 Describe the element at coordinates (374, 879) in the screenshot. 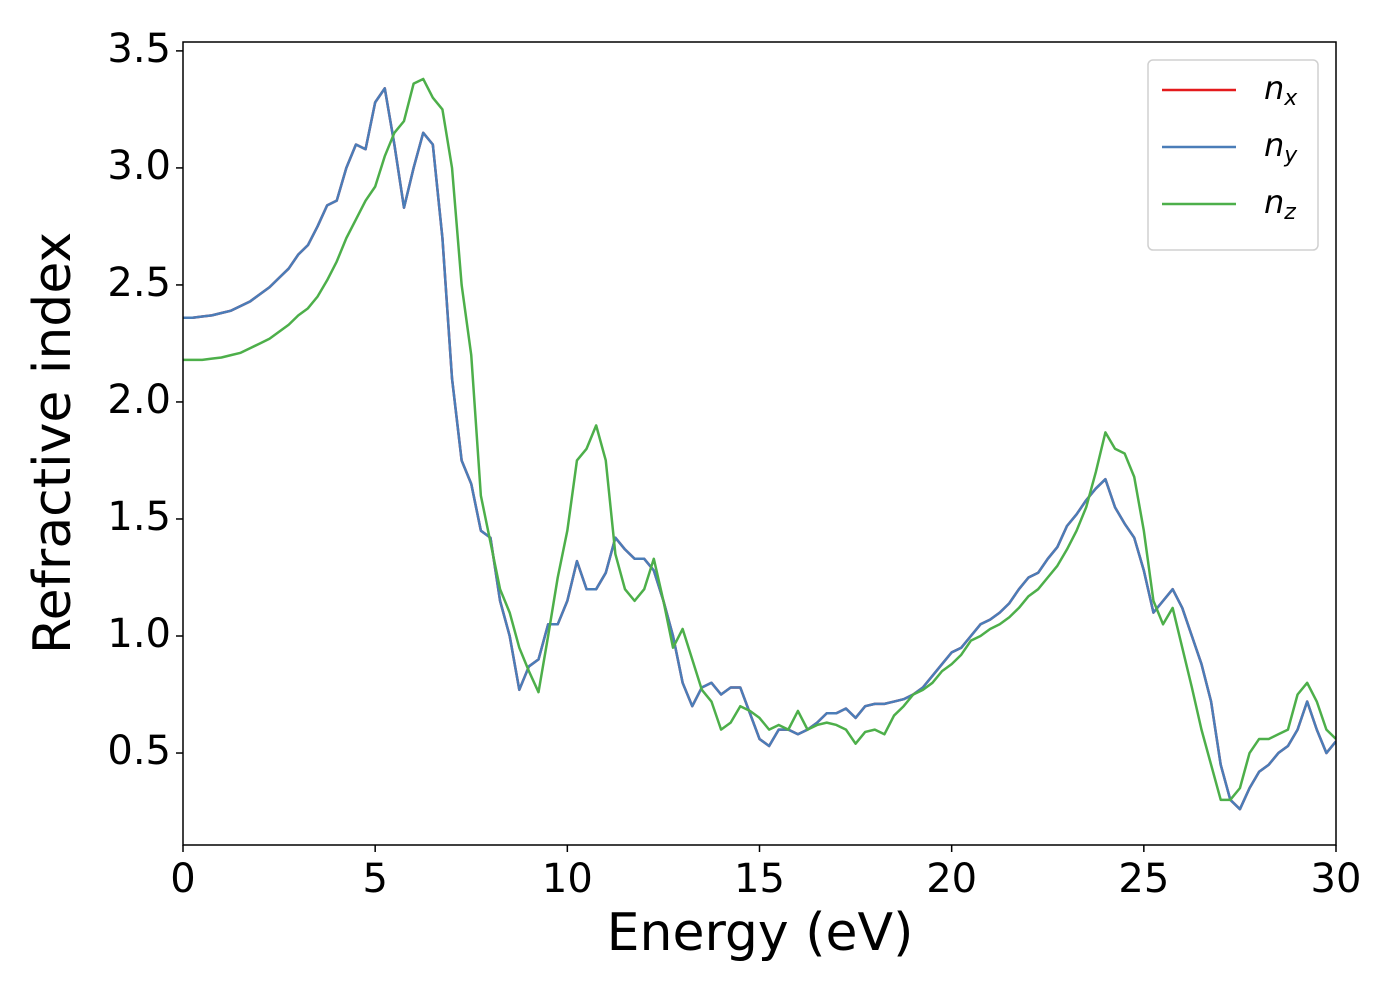

I see `x-tick-label: 5` at that location.